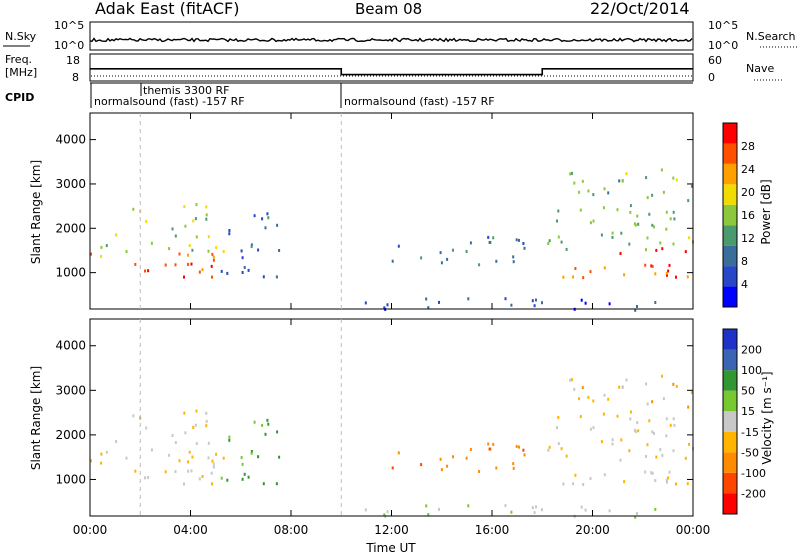  Describe the element at coordinates (750, 452) in the screenshot. I see `colorbar-tick-label: -50` at that location.